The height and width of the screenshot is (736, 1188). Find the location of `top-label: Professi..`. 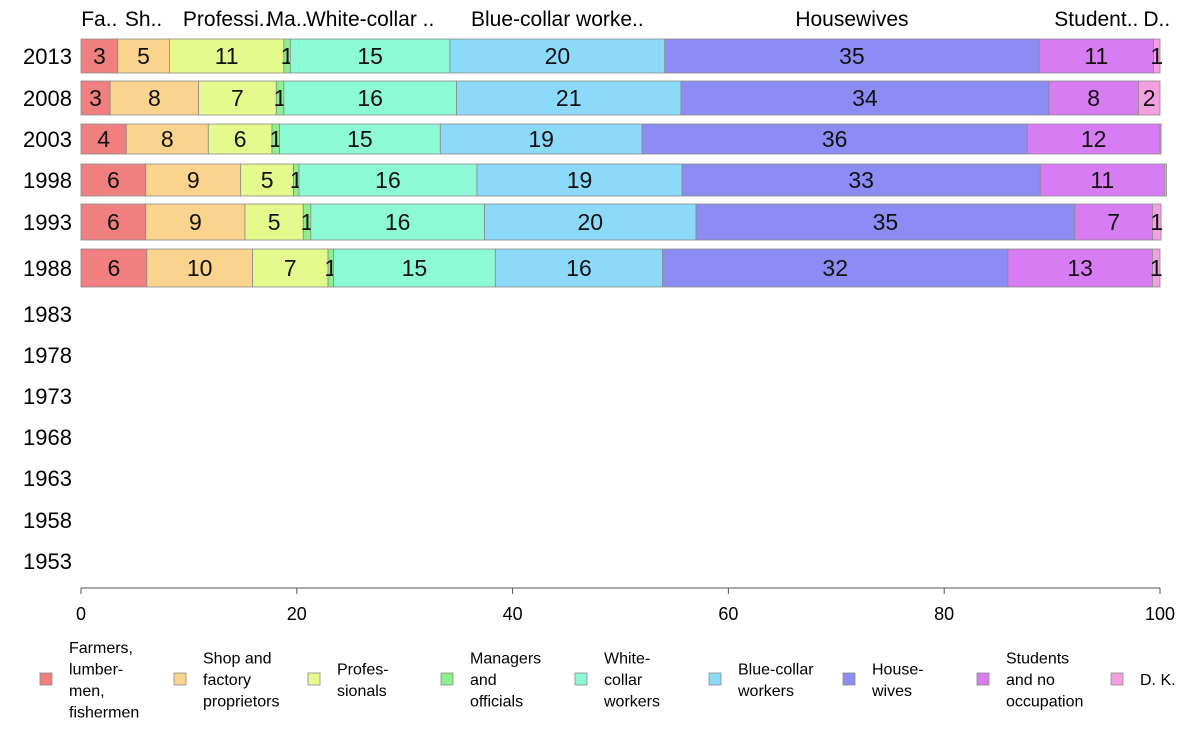

top-label: Professi.. is located at coordinates (227, 19).